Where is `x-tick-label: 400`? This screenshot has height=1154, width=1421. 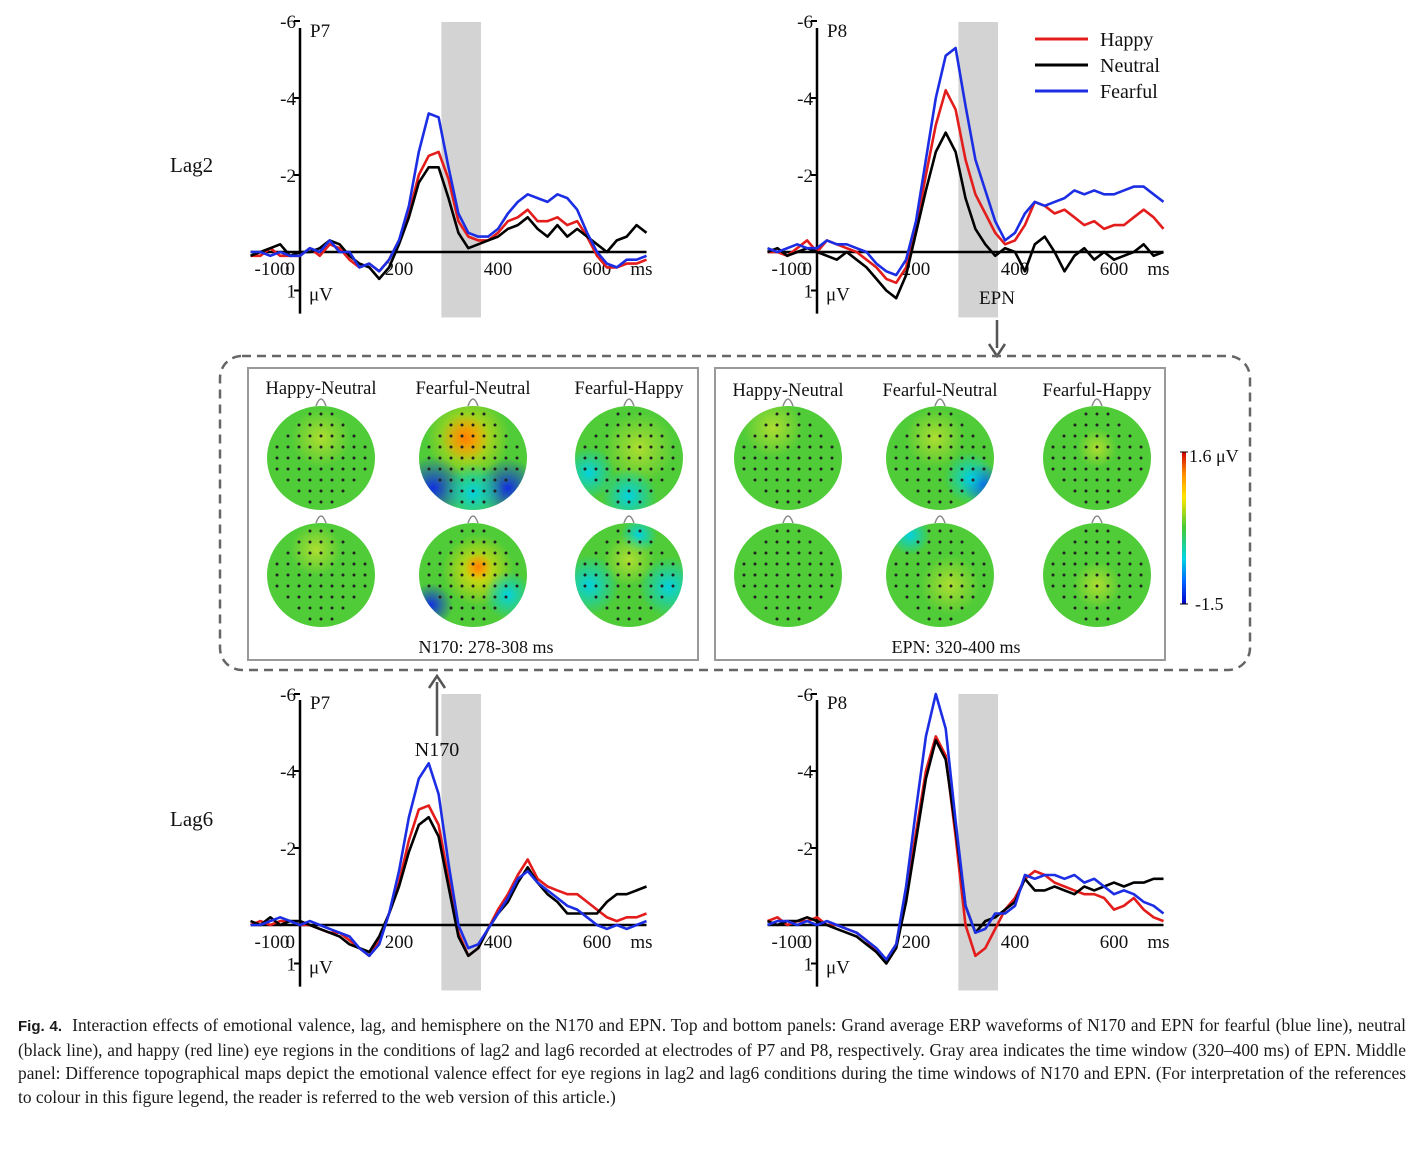 x-tick-label: 400 is located at coordinates (1015, 942).